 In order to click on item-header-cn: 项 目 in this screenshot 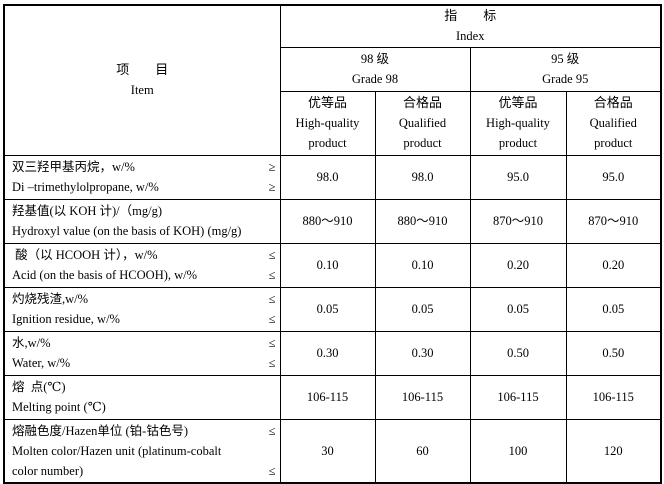, I will do `click(142, 70)`.